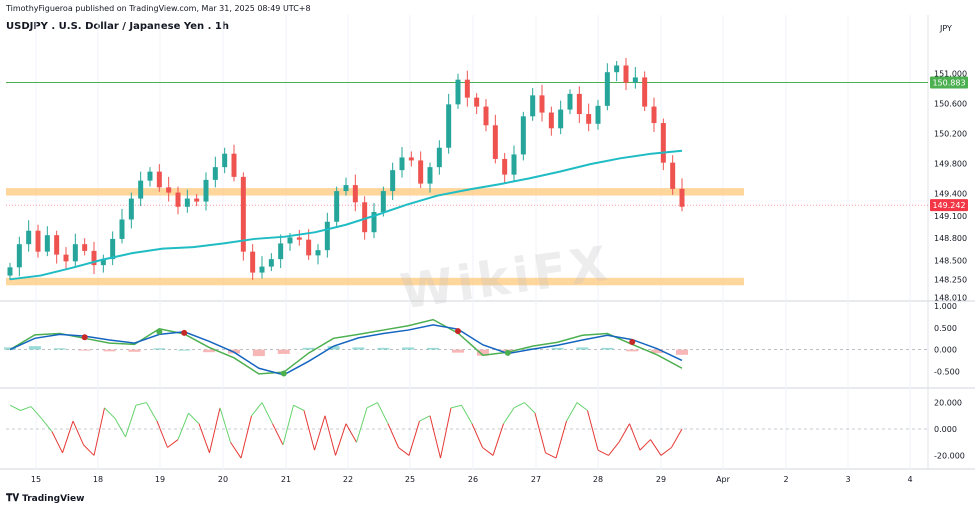 The height and width of the screenshot is (509, 975). Describe the element at coordinates (950, 104) in the screenshot. I see `price-tick-label: 150.600` at that location.